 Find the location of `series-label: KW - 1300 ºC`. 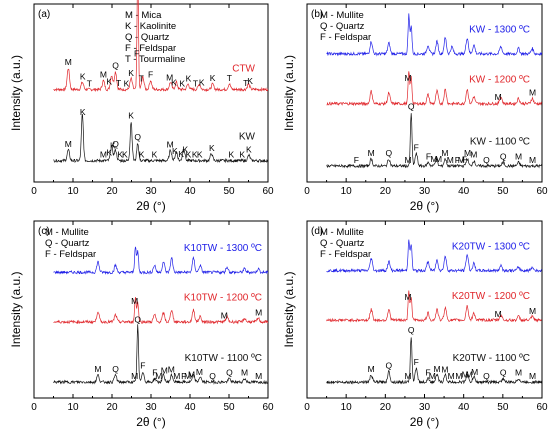

series-label: KW - 1300 ºC is located at coordinates (499, 29).